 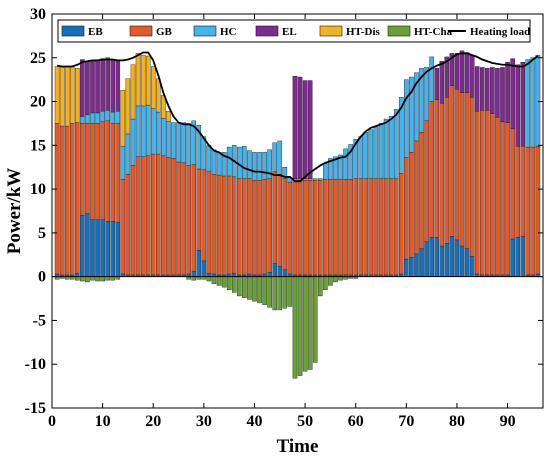 I want to click on x-axis-title: Time, so click(x=298, y=446).